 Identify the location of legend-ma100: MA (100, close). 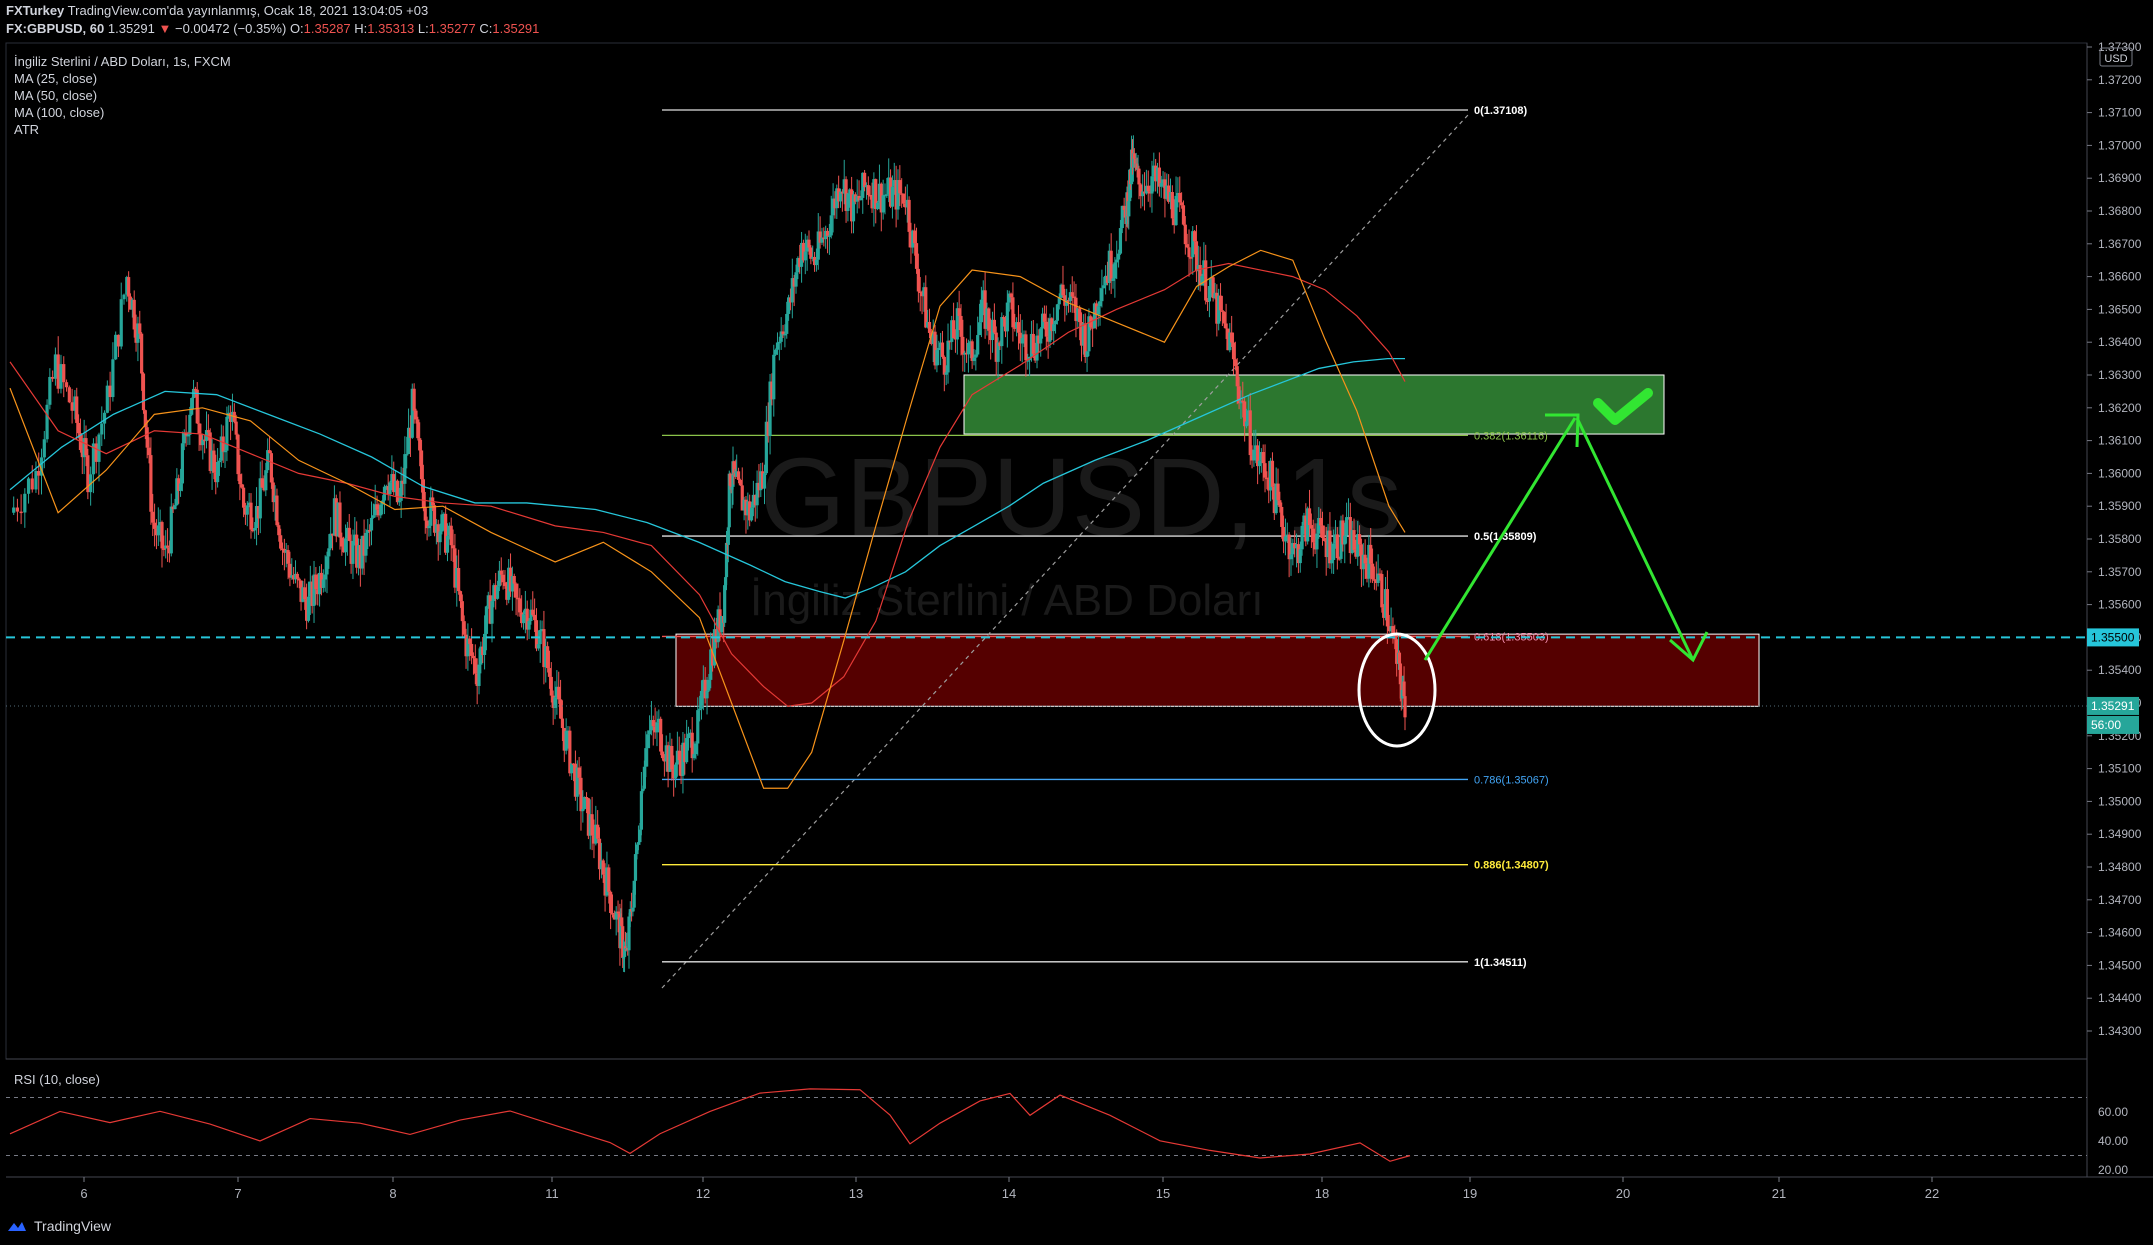
(59, 112).